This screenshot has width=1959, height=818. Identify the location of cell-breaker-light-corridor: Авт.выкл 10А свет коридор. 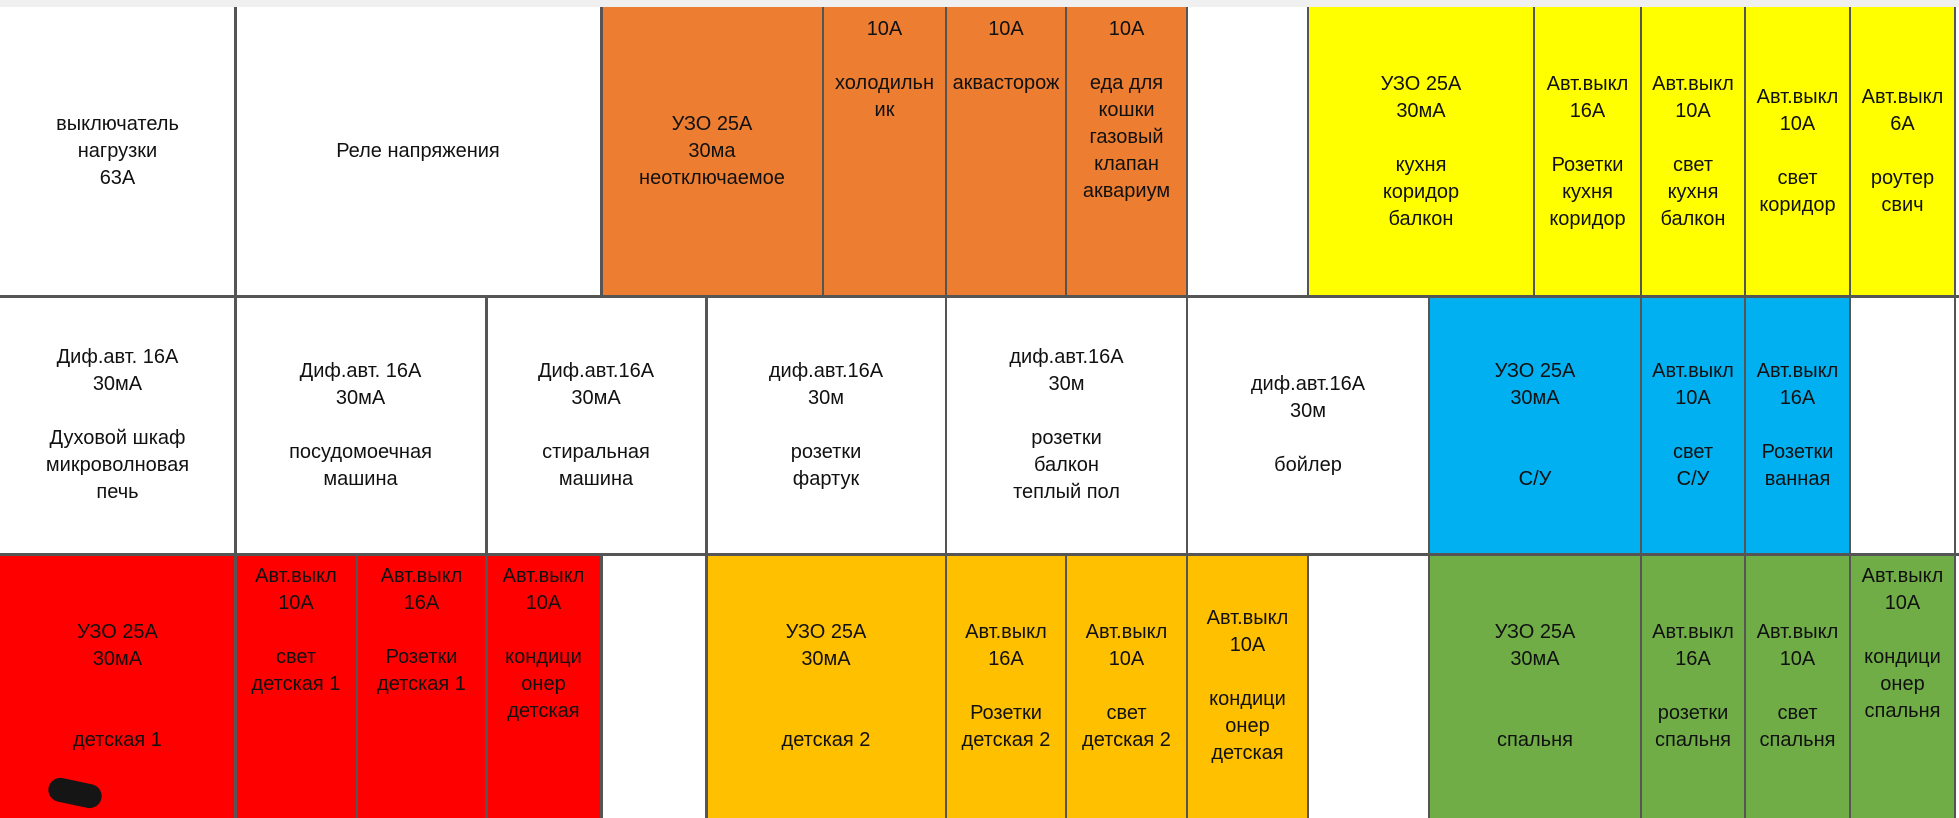
(1797, 151).